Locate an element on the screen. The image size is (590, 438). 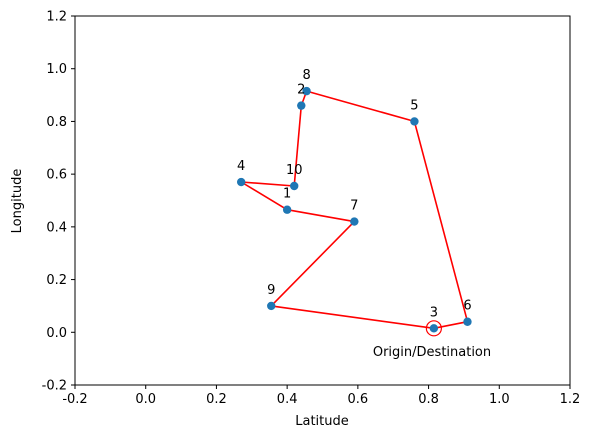
y-tick-label: 1.2 is located at coordinates (56, 17).